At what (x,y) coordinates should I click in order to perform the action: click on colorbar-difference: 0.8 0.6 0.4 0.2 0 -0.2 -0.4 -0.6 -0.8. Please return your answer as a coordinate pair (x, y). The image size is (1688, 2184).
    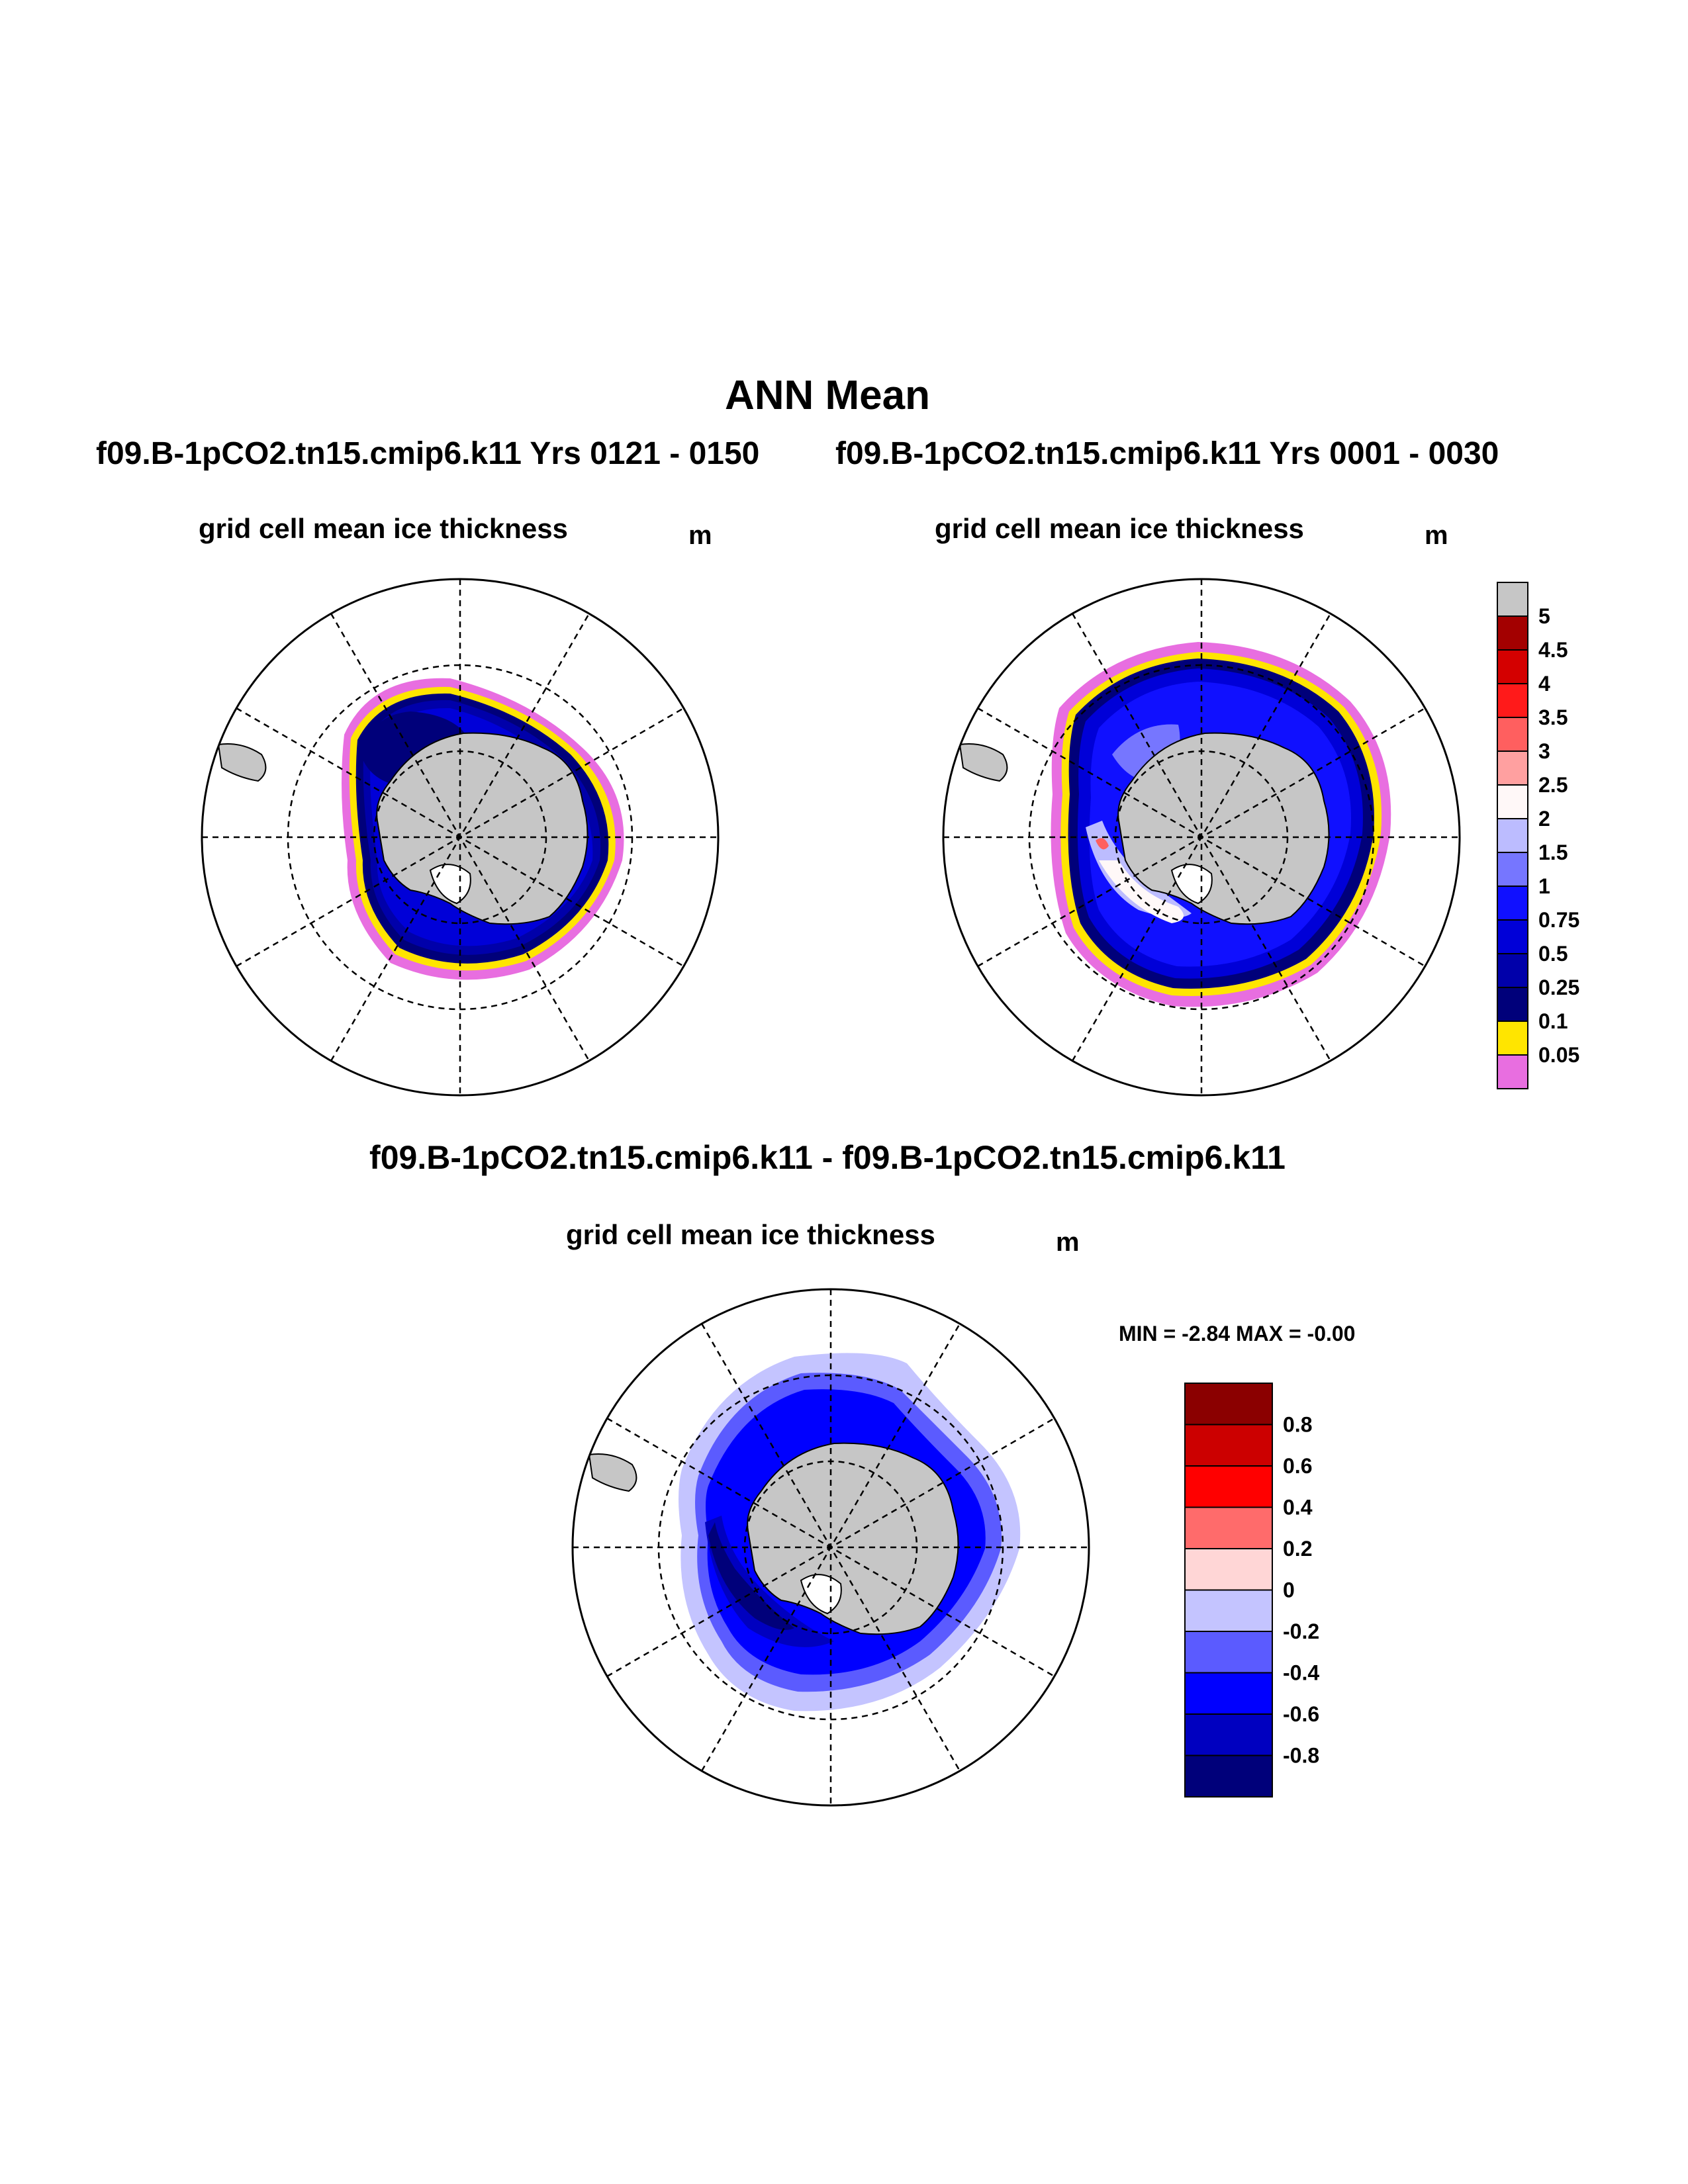
    Looking at the image, I should click on (1251, 1590).